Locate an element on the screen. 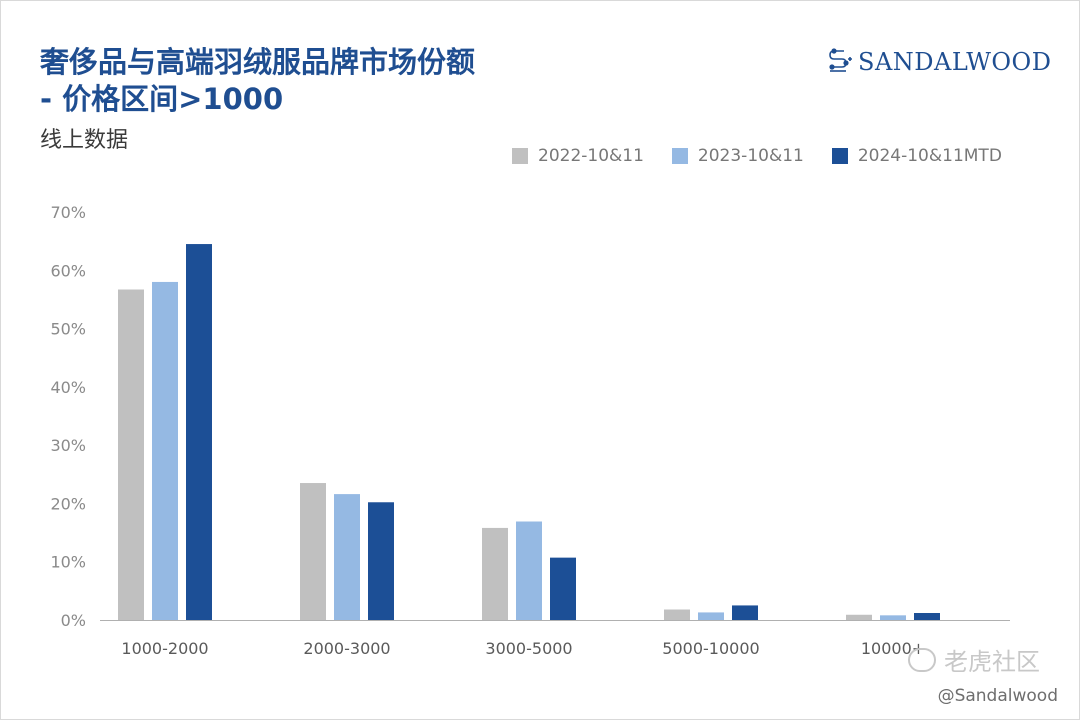  x-tick-label: 3000-5000 is located at coordinates (528, 648).